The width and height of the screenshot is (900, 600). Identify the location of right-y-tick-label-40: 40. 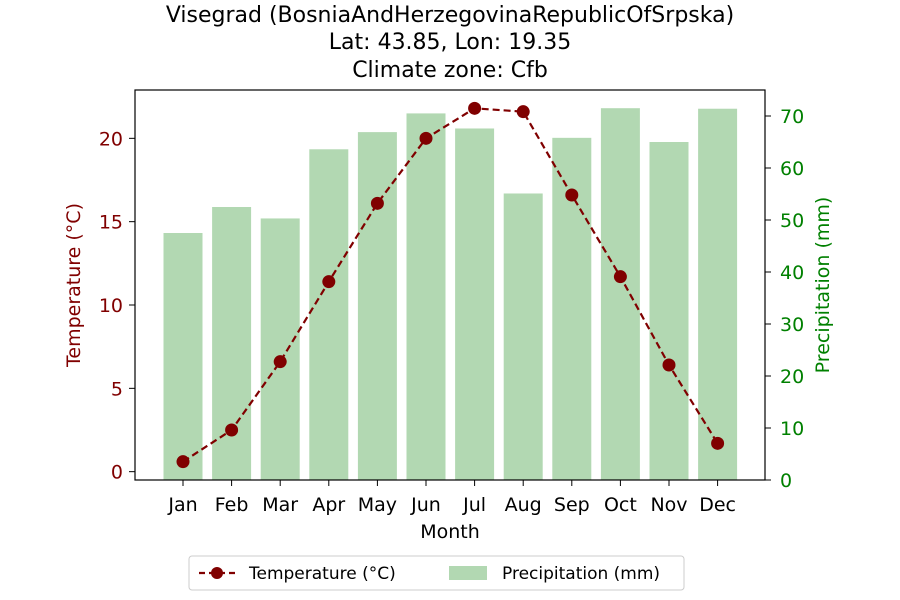
(792, 273).